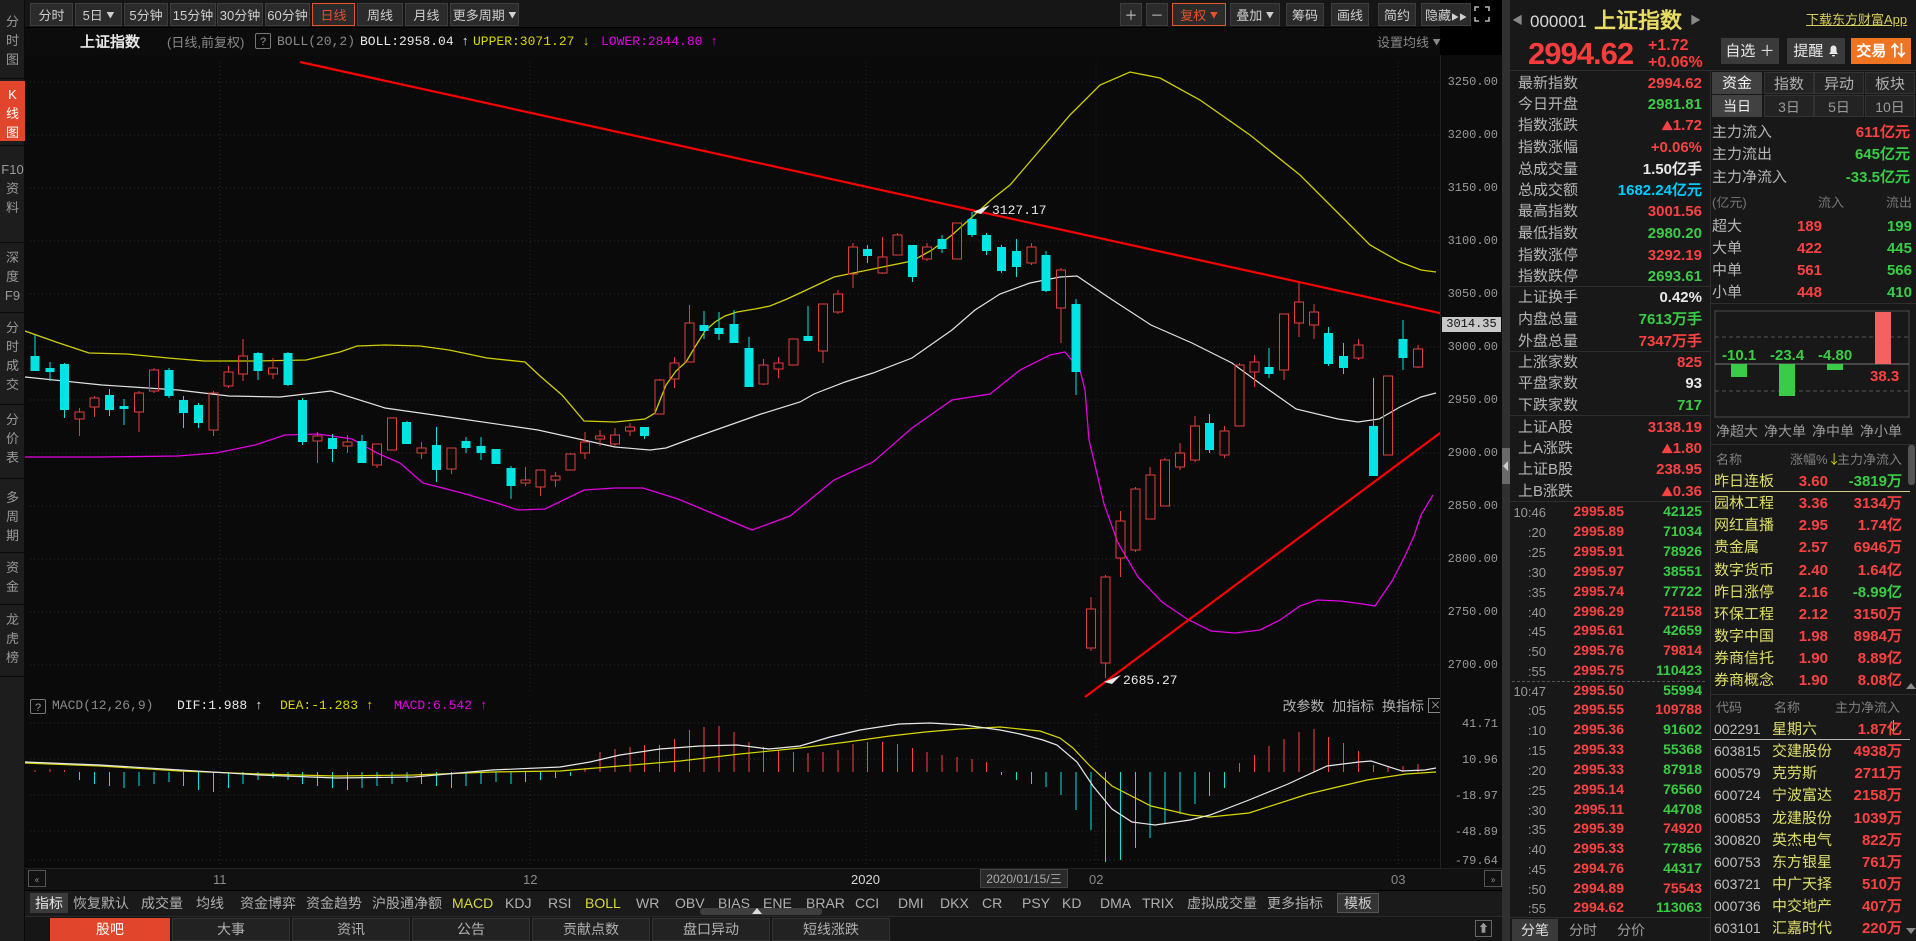  Describe the element at coordinates (1835, 354) in the screenshot. I see `svg-text: -4.80` at that location.